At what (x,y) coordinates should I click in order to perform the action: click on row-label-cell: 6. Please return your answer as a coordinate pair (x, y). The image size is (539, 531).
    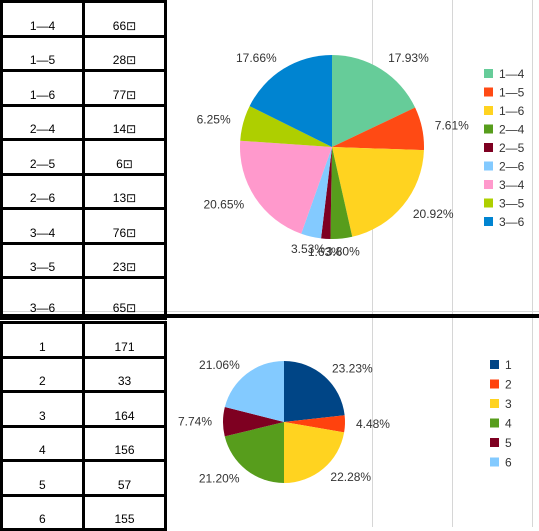
    Looking at the image, I should click on (42, 512).